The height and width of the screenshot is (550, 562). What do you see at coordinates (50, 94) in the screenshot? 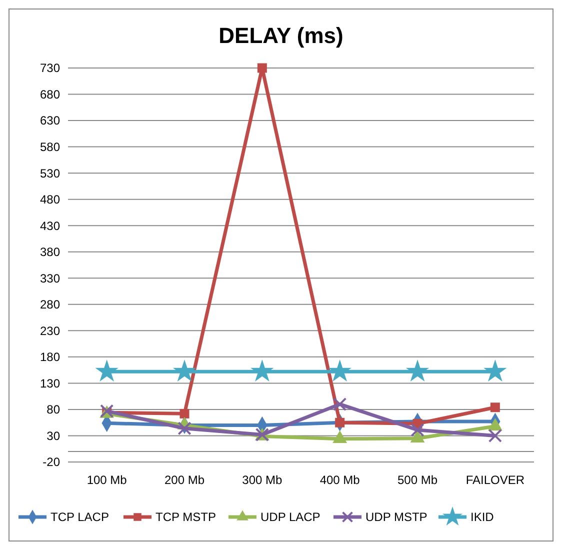
I see `y-tick-label: 680` at bounding box center [50, 94].